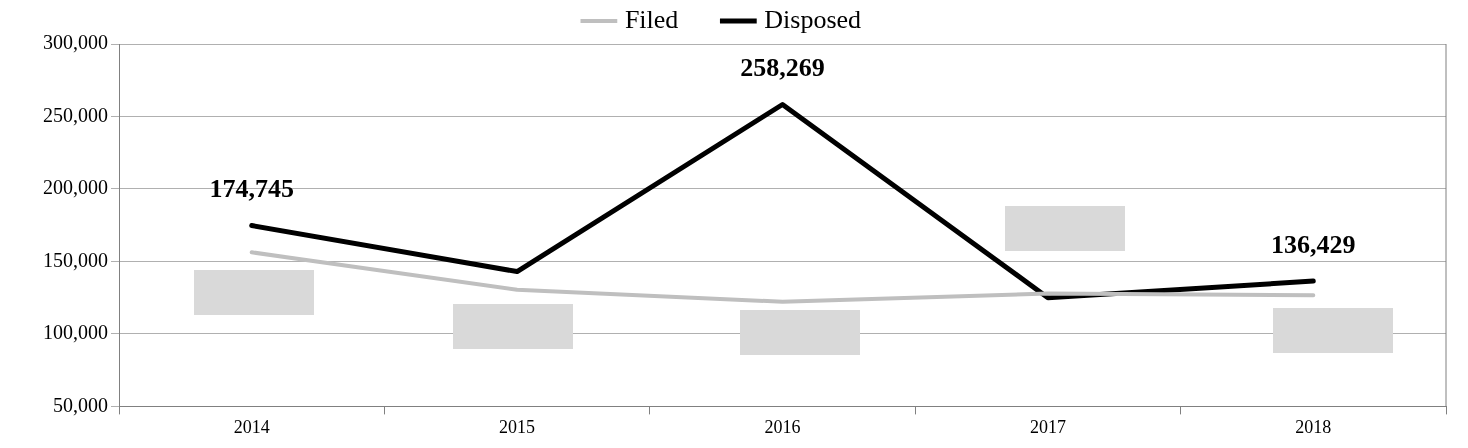 The image size is (1468, 448). What do you see at coordinates (251, 189) in the screenshot?
I see `data-label: 174,745` at bounding box center [251, 189].